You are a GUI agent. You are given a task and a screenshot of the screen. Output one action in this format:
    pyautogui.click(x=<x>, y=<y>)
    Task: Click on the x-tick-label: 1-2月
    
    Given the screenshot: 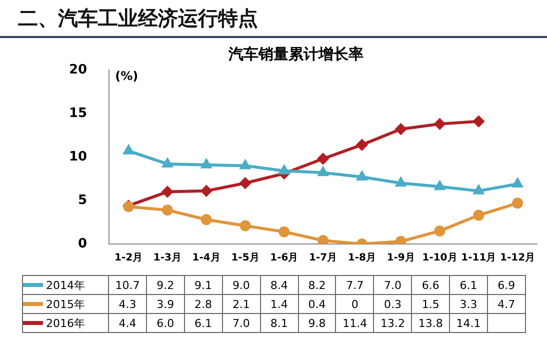 What is the action you would take?
    pyautogui.click(x=128, y=258)
    